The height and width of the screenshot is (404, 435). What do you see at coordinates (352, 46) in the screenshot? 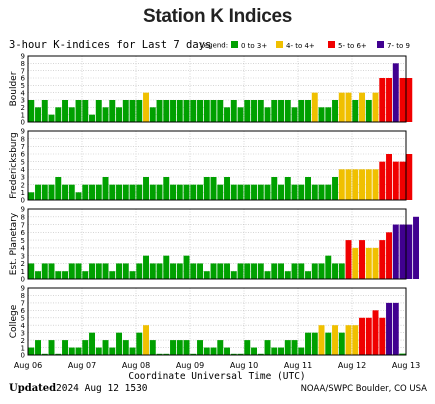
I see `legend-entry: 5- to 6+` at bounding box center [352, 46].